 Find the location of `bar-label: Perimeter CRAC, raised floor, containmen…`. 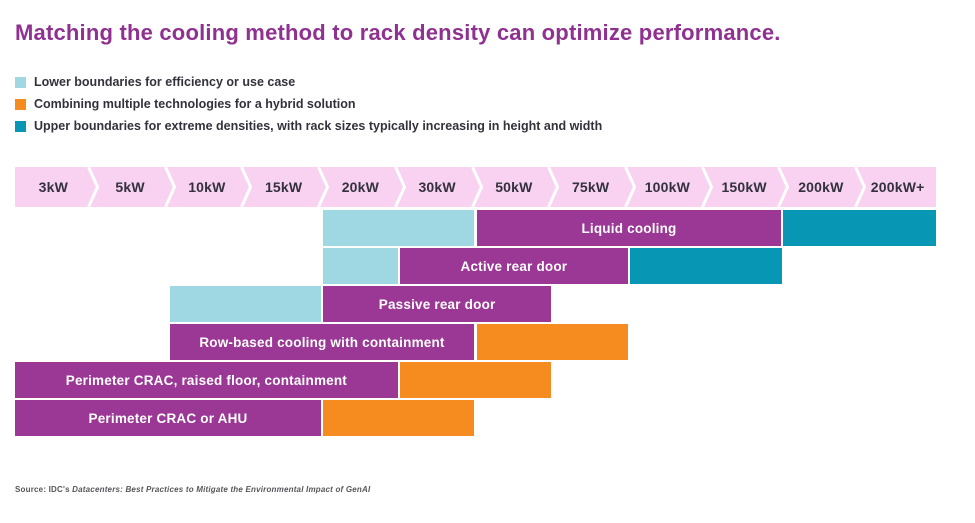

bar-label: Perimeter CRAC, raised floor, containmen… is located at coordinates (206, 380).